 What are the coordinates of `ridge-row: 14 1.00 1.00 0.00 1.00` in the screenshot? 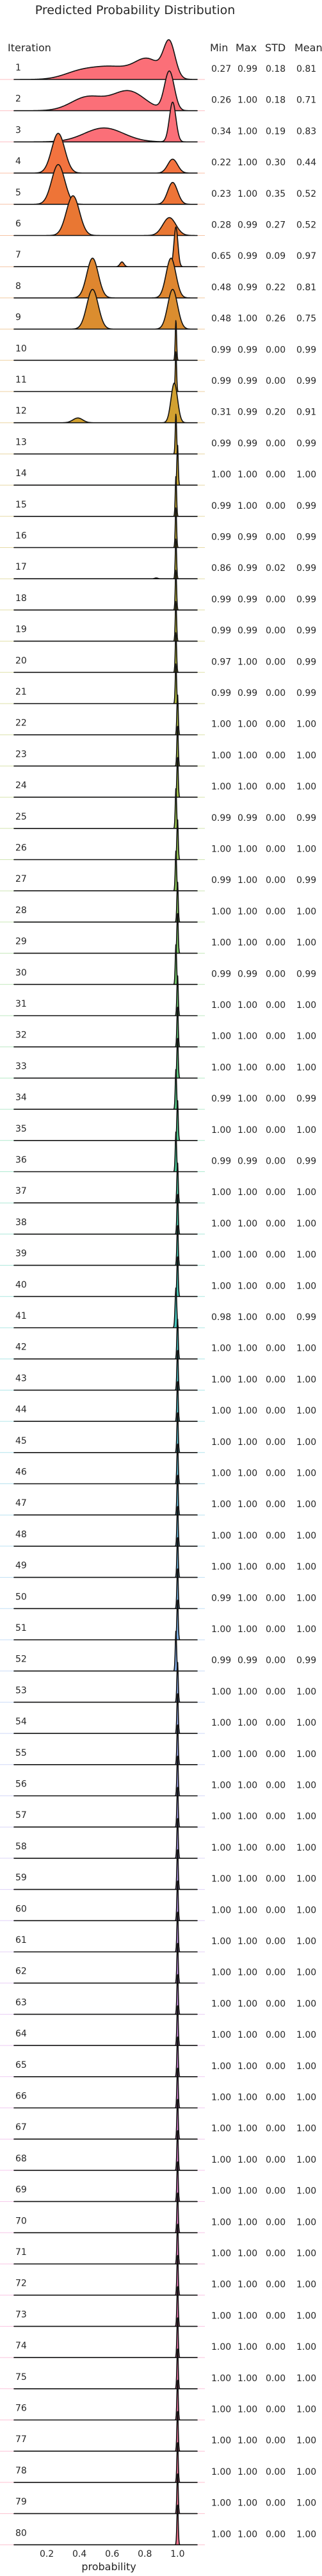 It's located at (158, 465).